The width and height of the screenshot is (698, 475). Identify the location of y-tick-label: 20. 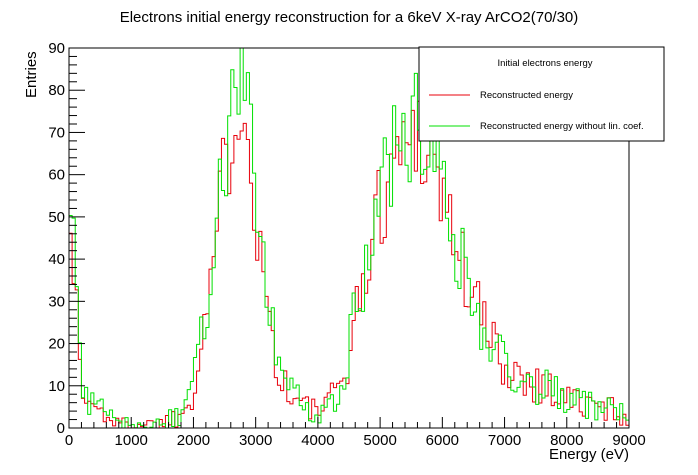
(56, 344).